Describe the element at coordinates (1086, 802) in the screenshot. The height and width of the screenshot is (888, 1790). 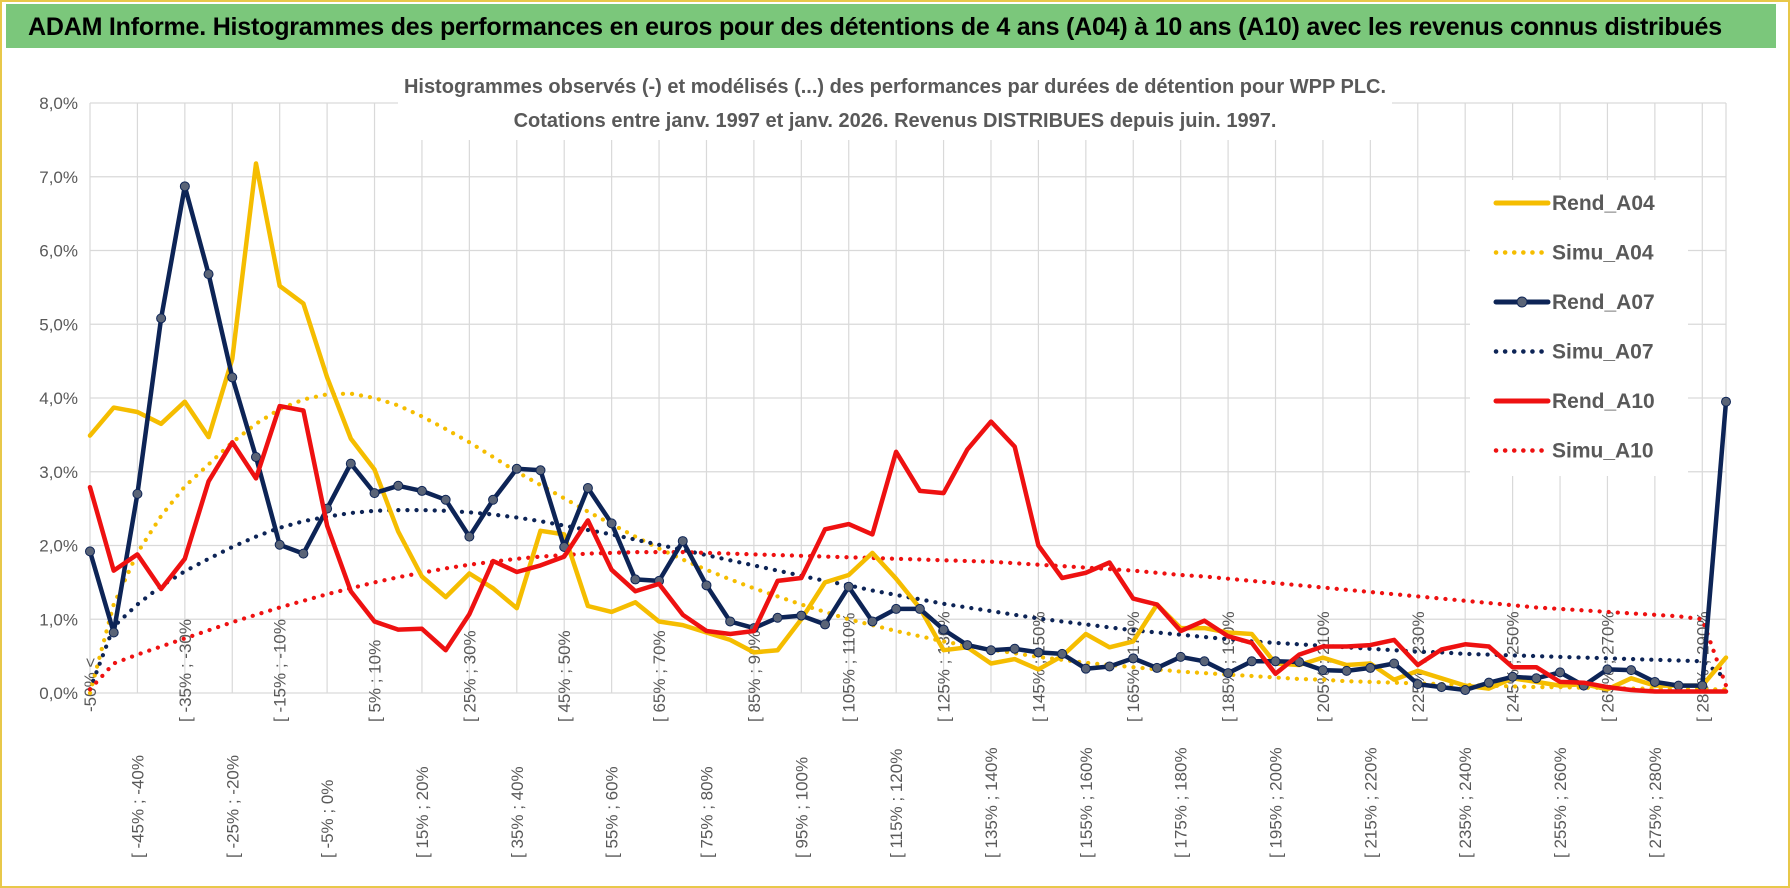
I see `x-tick-label: [ 155% ; 160%` at that location.